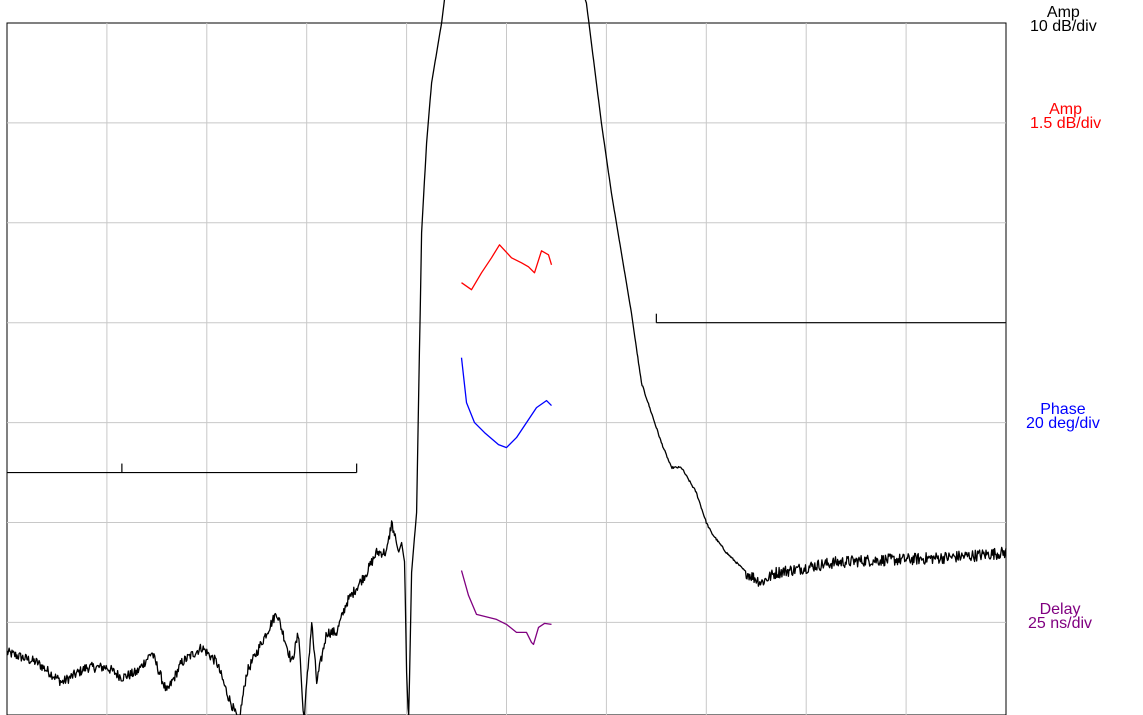  I want to click on scale-title: Delay, so click(1060, 609).